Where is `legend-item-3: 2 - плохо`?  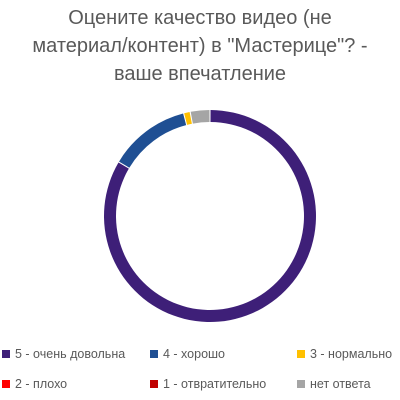
legend-item-3: 2 - плохо is located at coordinates (34, 384).